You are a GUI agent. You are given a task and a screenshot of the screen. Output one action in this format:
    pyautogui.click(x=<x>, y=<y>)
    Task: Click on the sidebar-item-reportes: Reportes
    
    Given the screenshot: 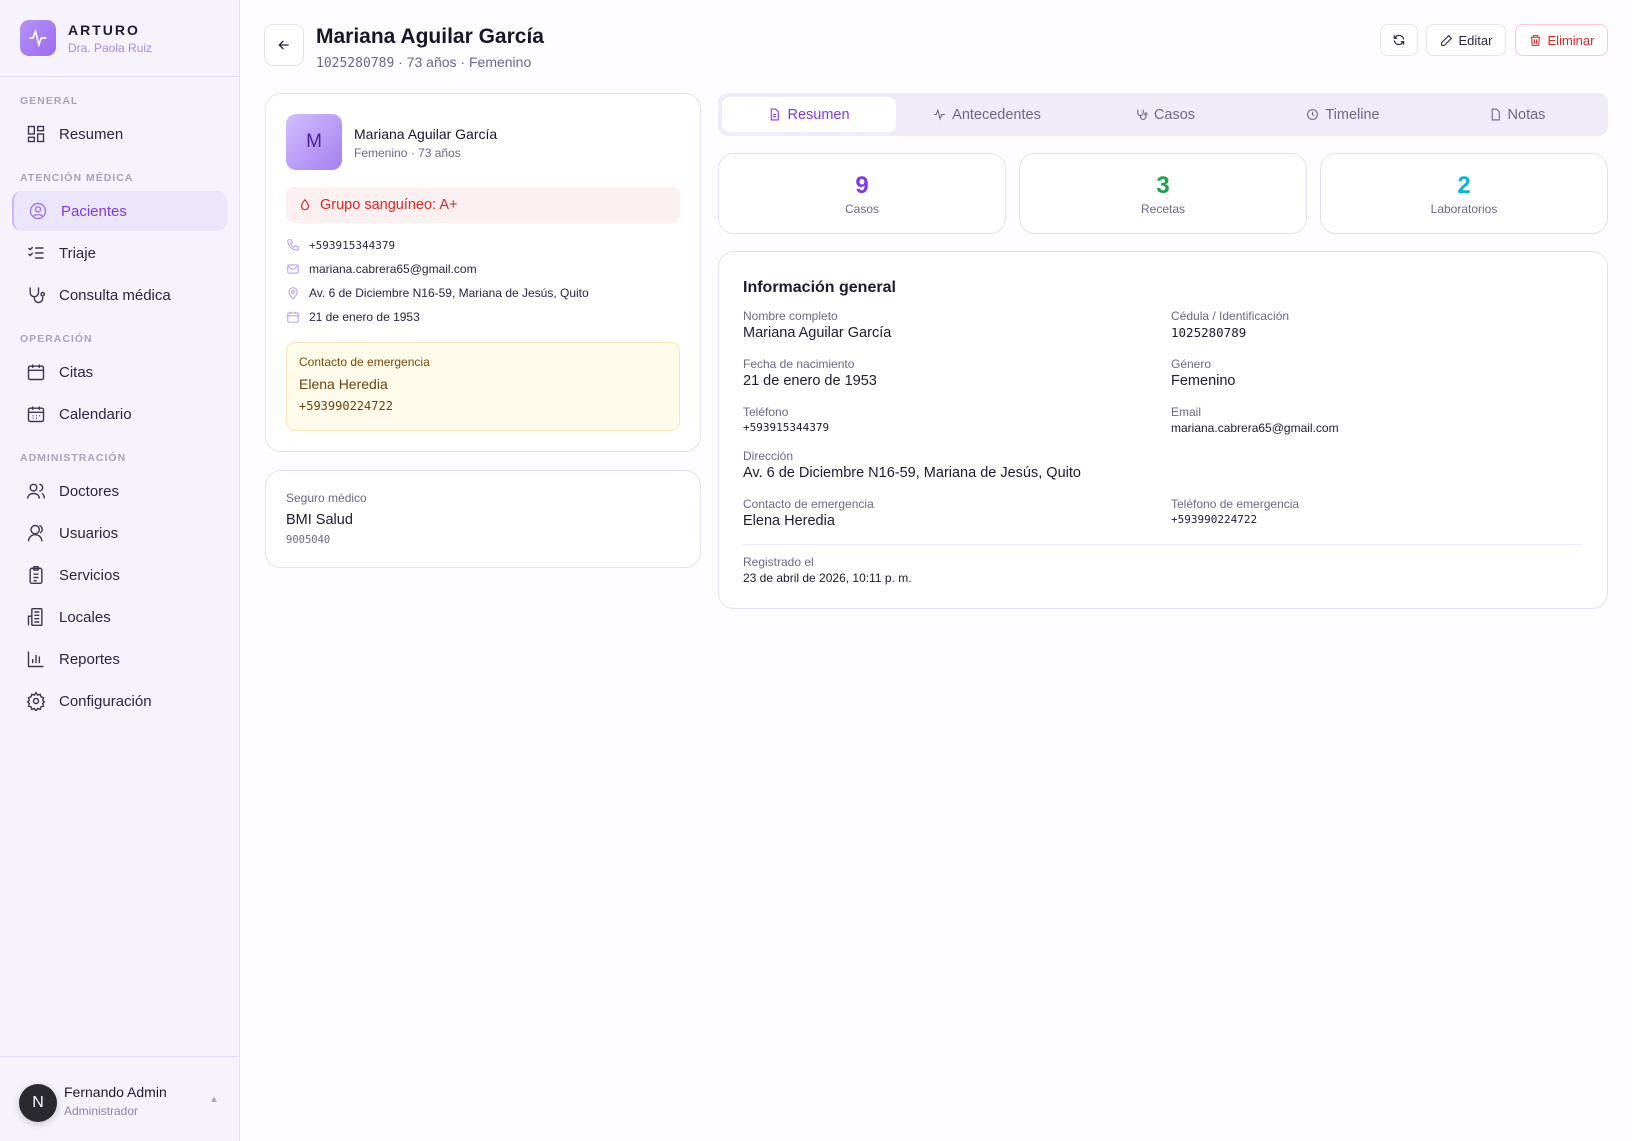 What is the action you would take?
    pyautogui.click(x=119, y=659)
    